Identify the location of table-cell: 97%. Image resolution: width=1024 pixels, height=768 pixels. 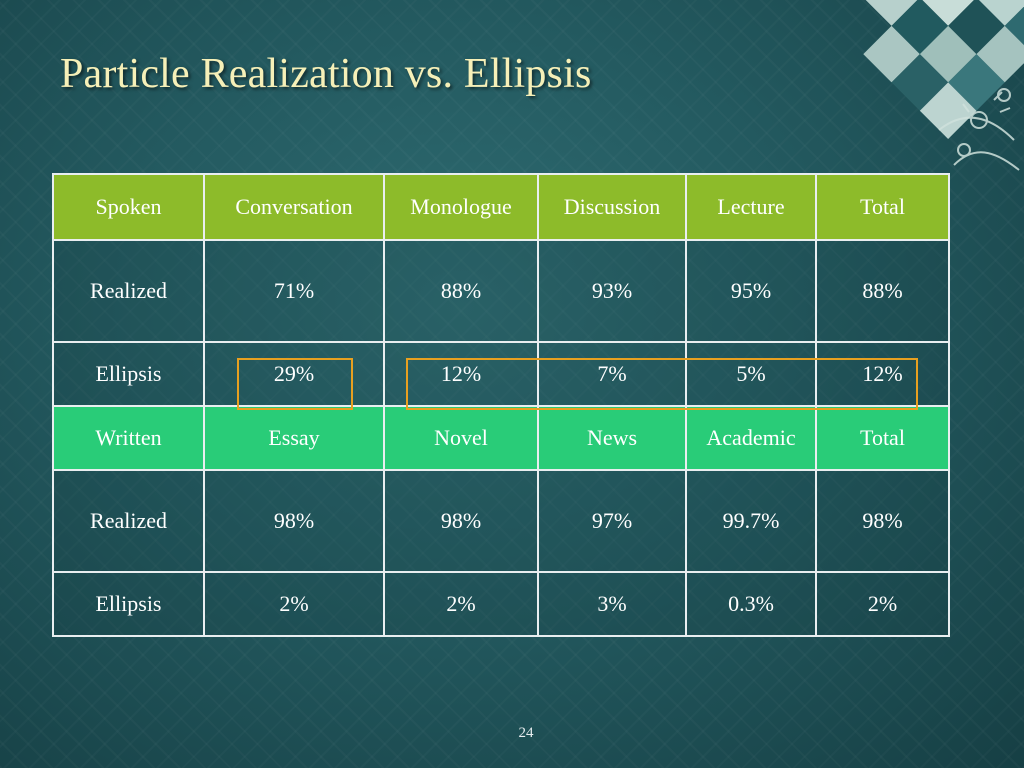
(612, 521).